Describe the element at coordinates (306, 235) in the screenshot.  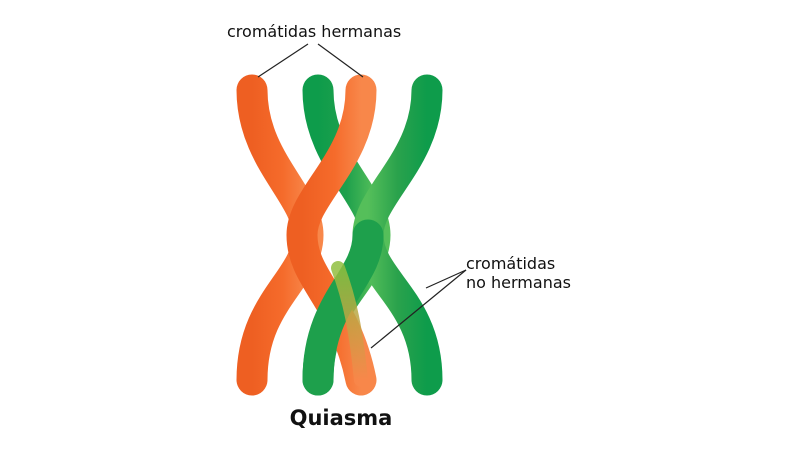
I see `orange-chromosome` at that location.